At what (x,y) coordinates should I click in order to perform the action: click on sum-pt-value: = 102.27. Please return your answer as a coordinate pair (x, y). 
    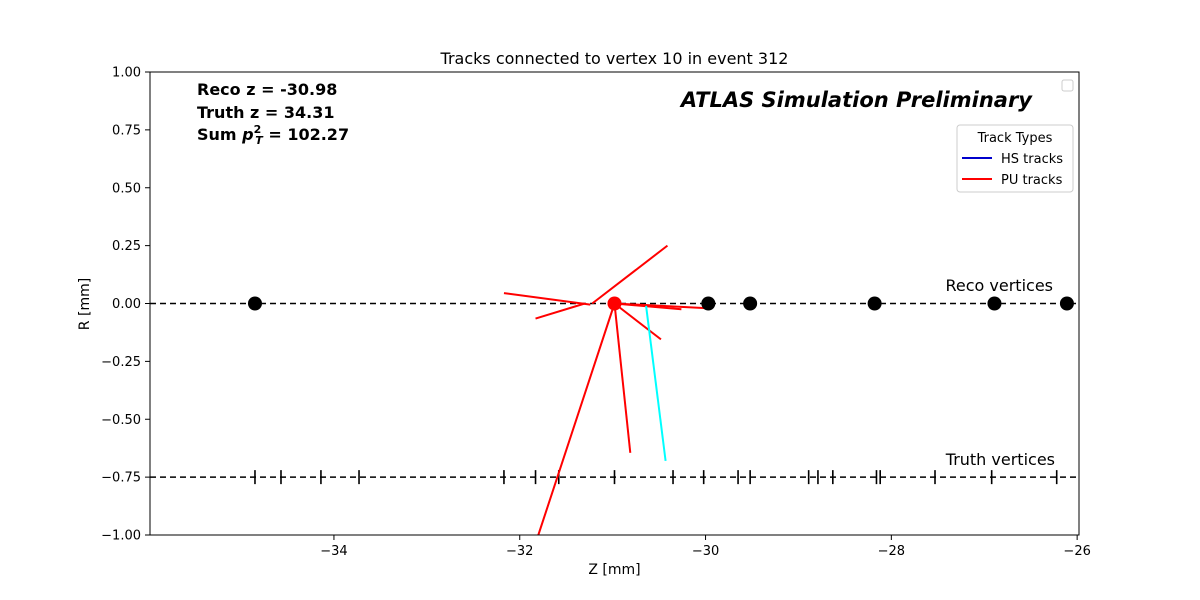
    Looking at the image, I should click on (306, 134).